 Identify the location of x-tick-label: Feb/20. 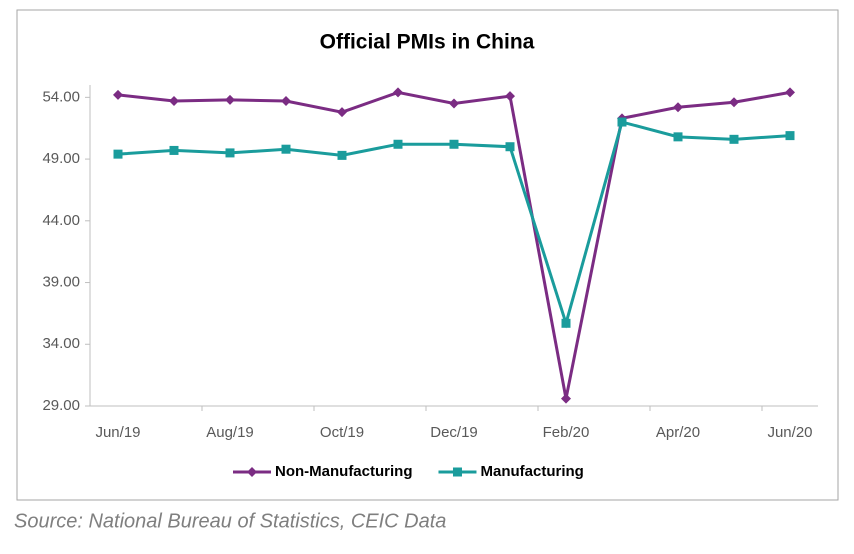
(566, 432).